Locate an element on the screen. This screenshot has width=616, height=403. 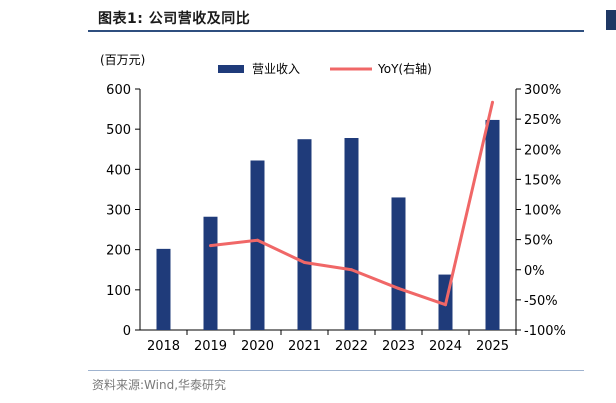
right-tick-label: -50% is located at coordinates (541, 301).